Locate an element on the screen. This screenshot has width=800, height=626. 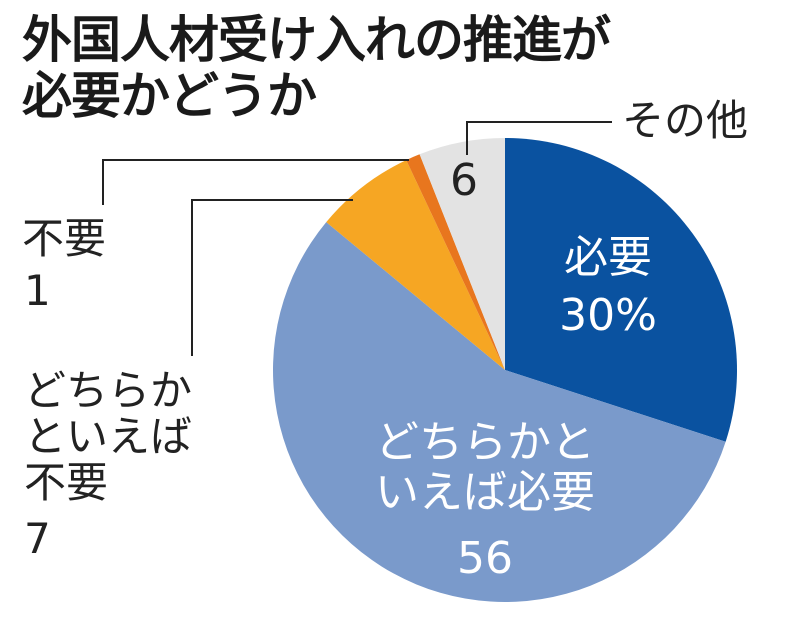
label-somewhat-unnecessary-line3: 不要 is located at coordinates (66, 482).